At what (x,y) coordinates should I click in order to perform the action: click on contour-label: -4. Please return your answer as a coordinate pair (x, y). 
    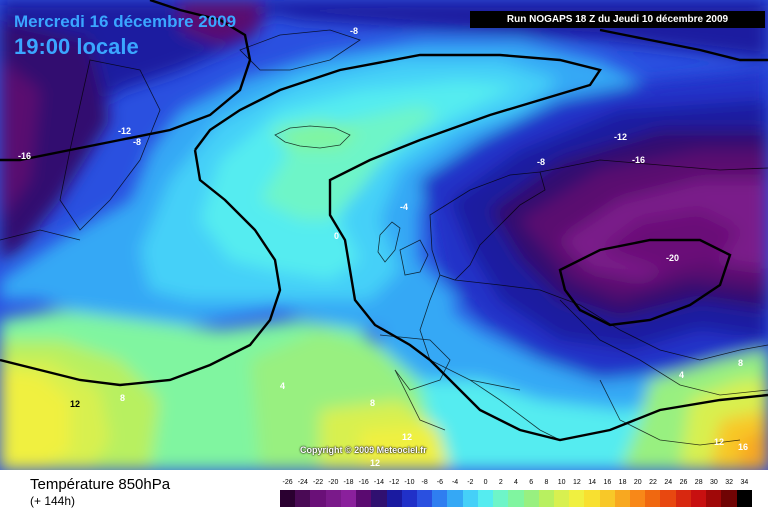
    Looking at the image, I should click on (404, 207).